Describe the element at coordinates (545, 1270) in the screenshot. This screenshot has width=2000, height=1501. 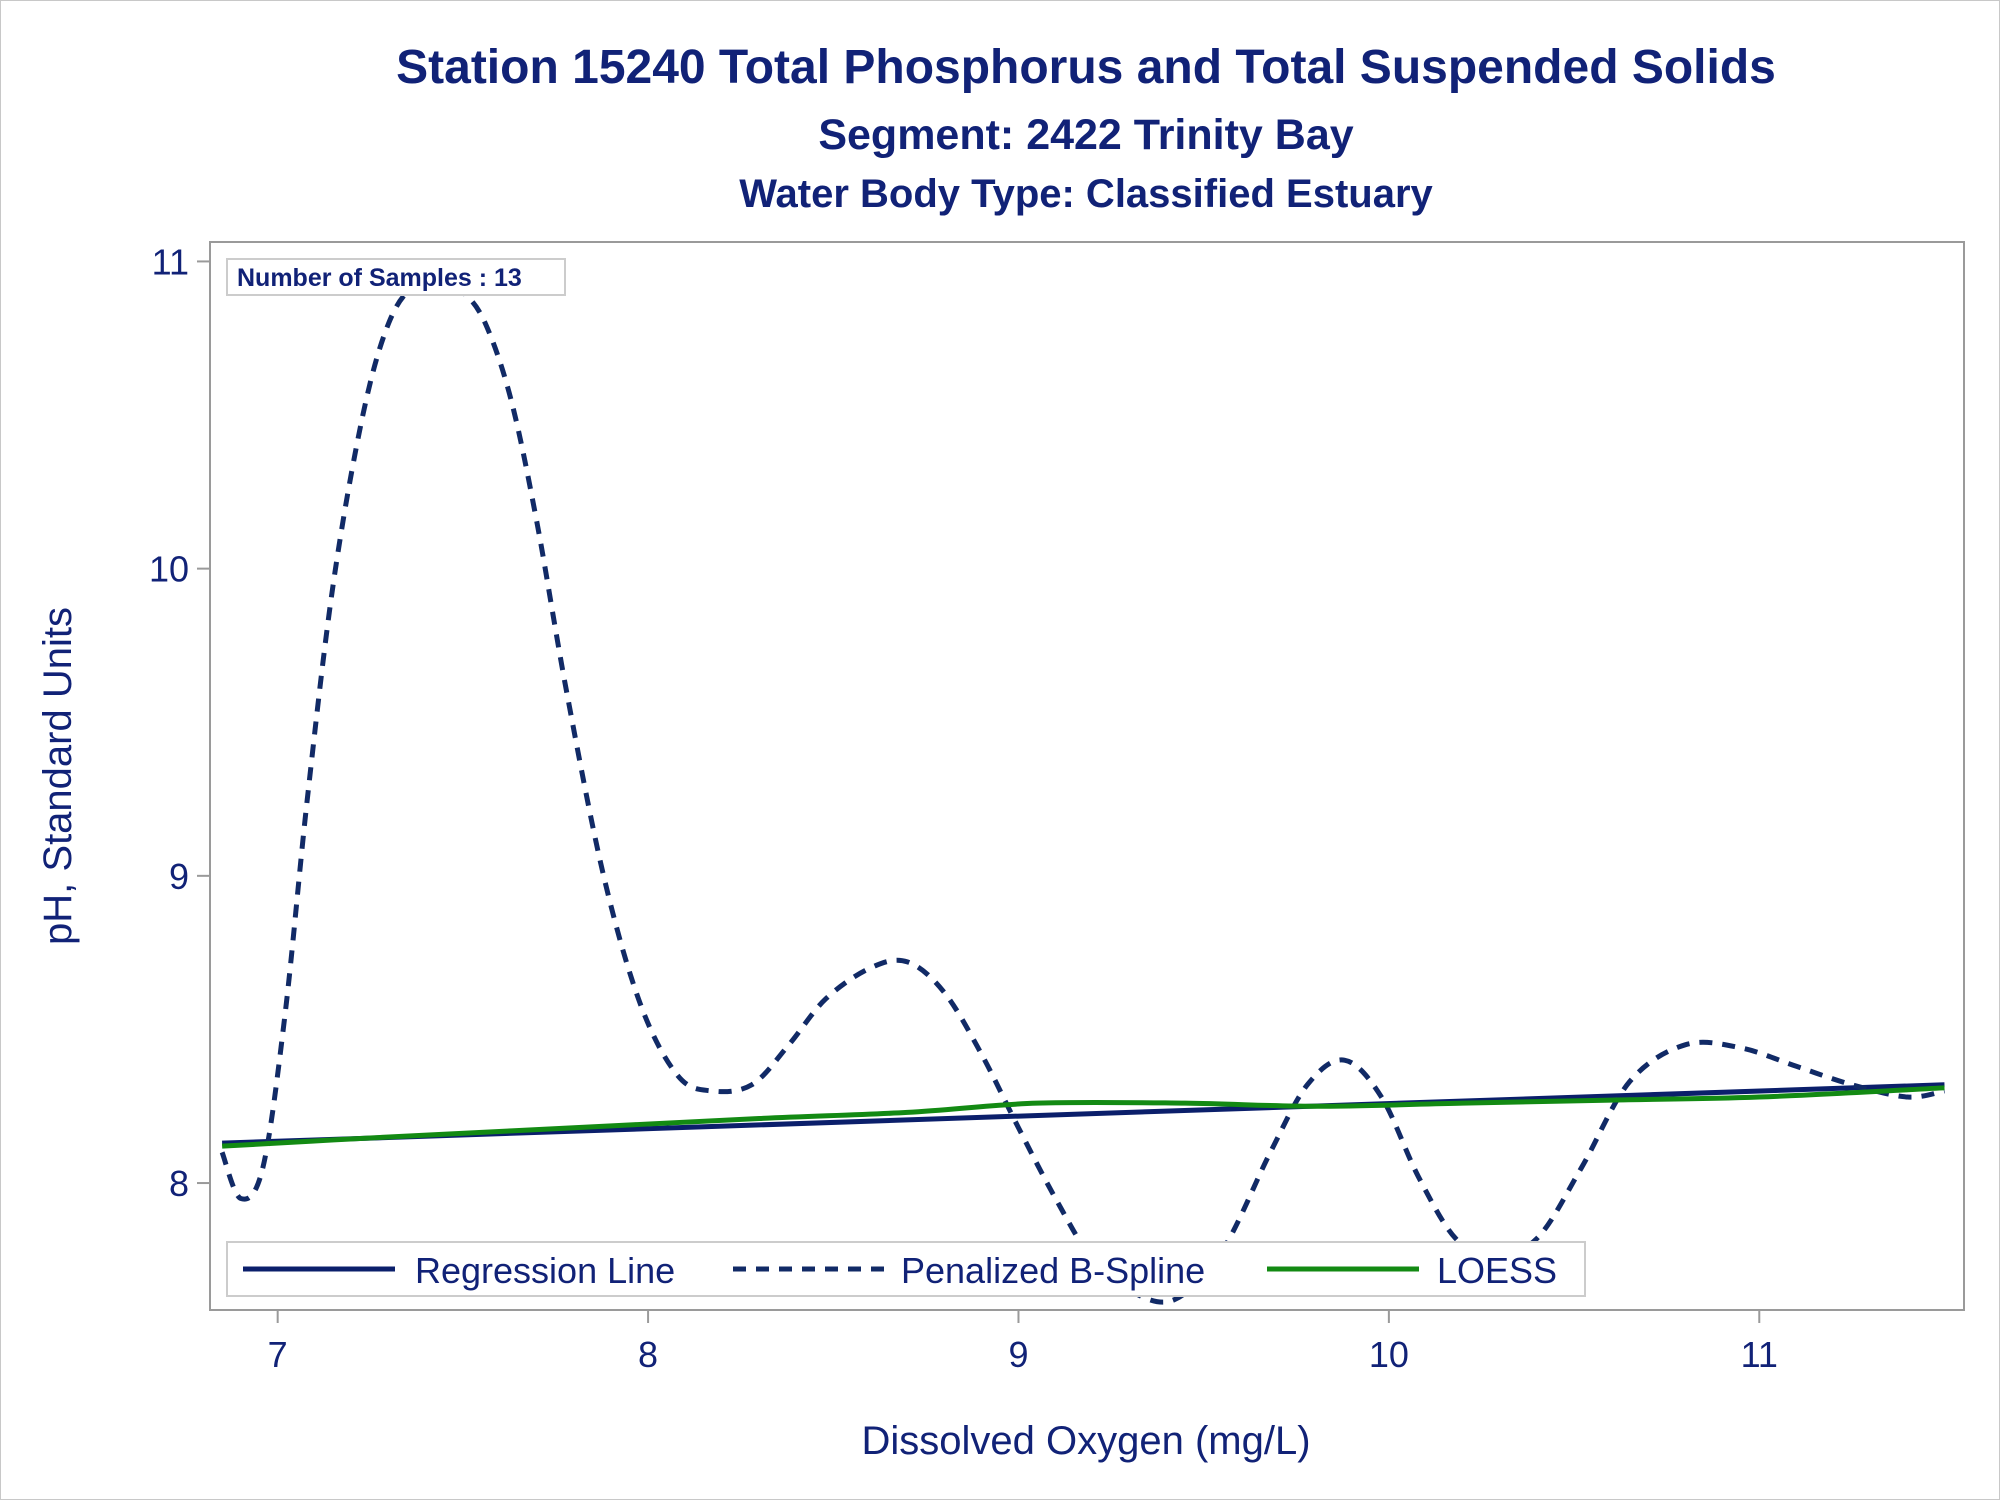
I see `legend-label-regression: Regression Line` at that location.